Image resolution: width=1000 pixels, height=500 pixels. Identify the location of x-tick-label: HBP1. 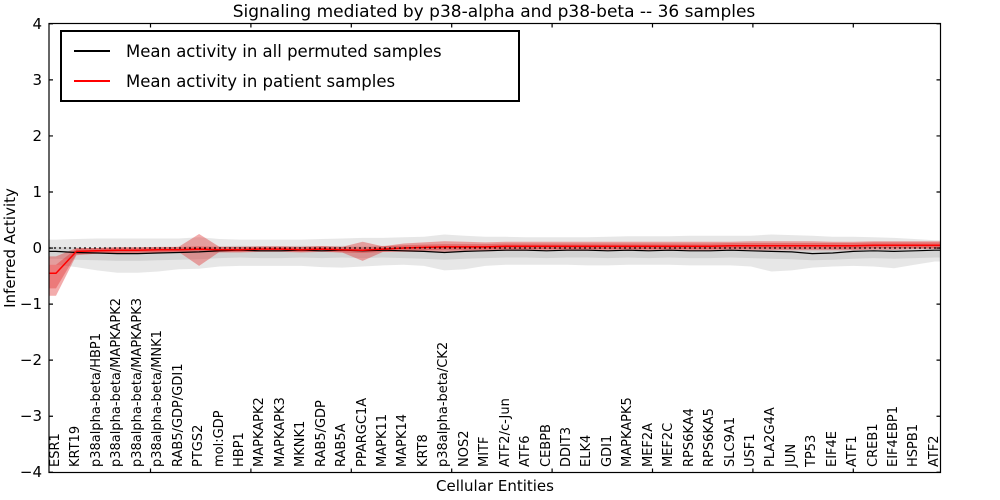
(239, 449).